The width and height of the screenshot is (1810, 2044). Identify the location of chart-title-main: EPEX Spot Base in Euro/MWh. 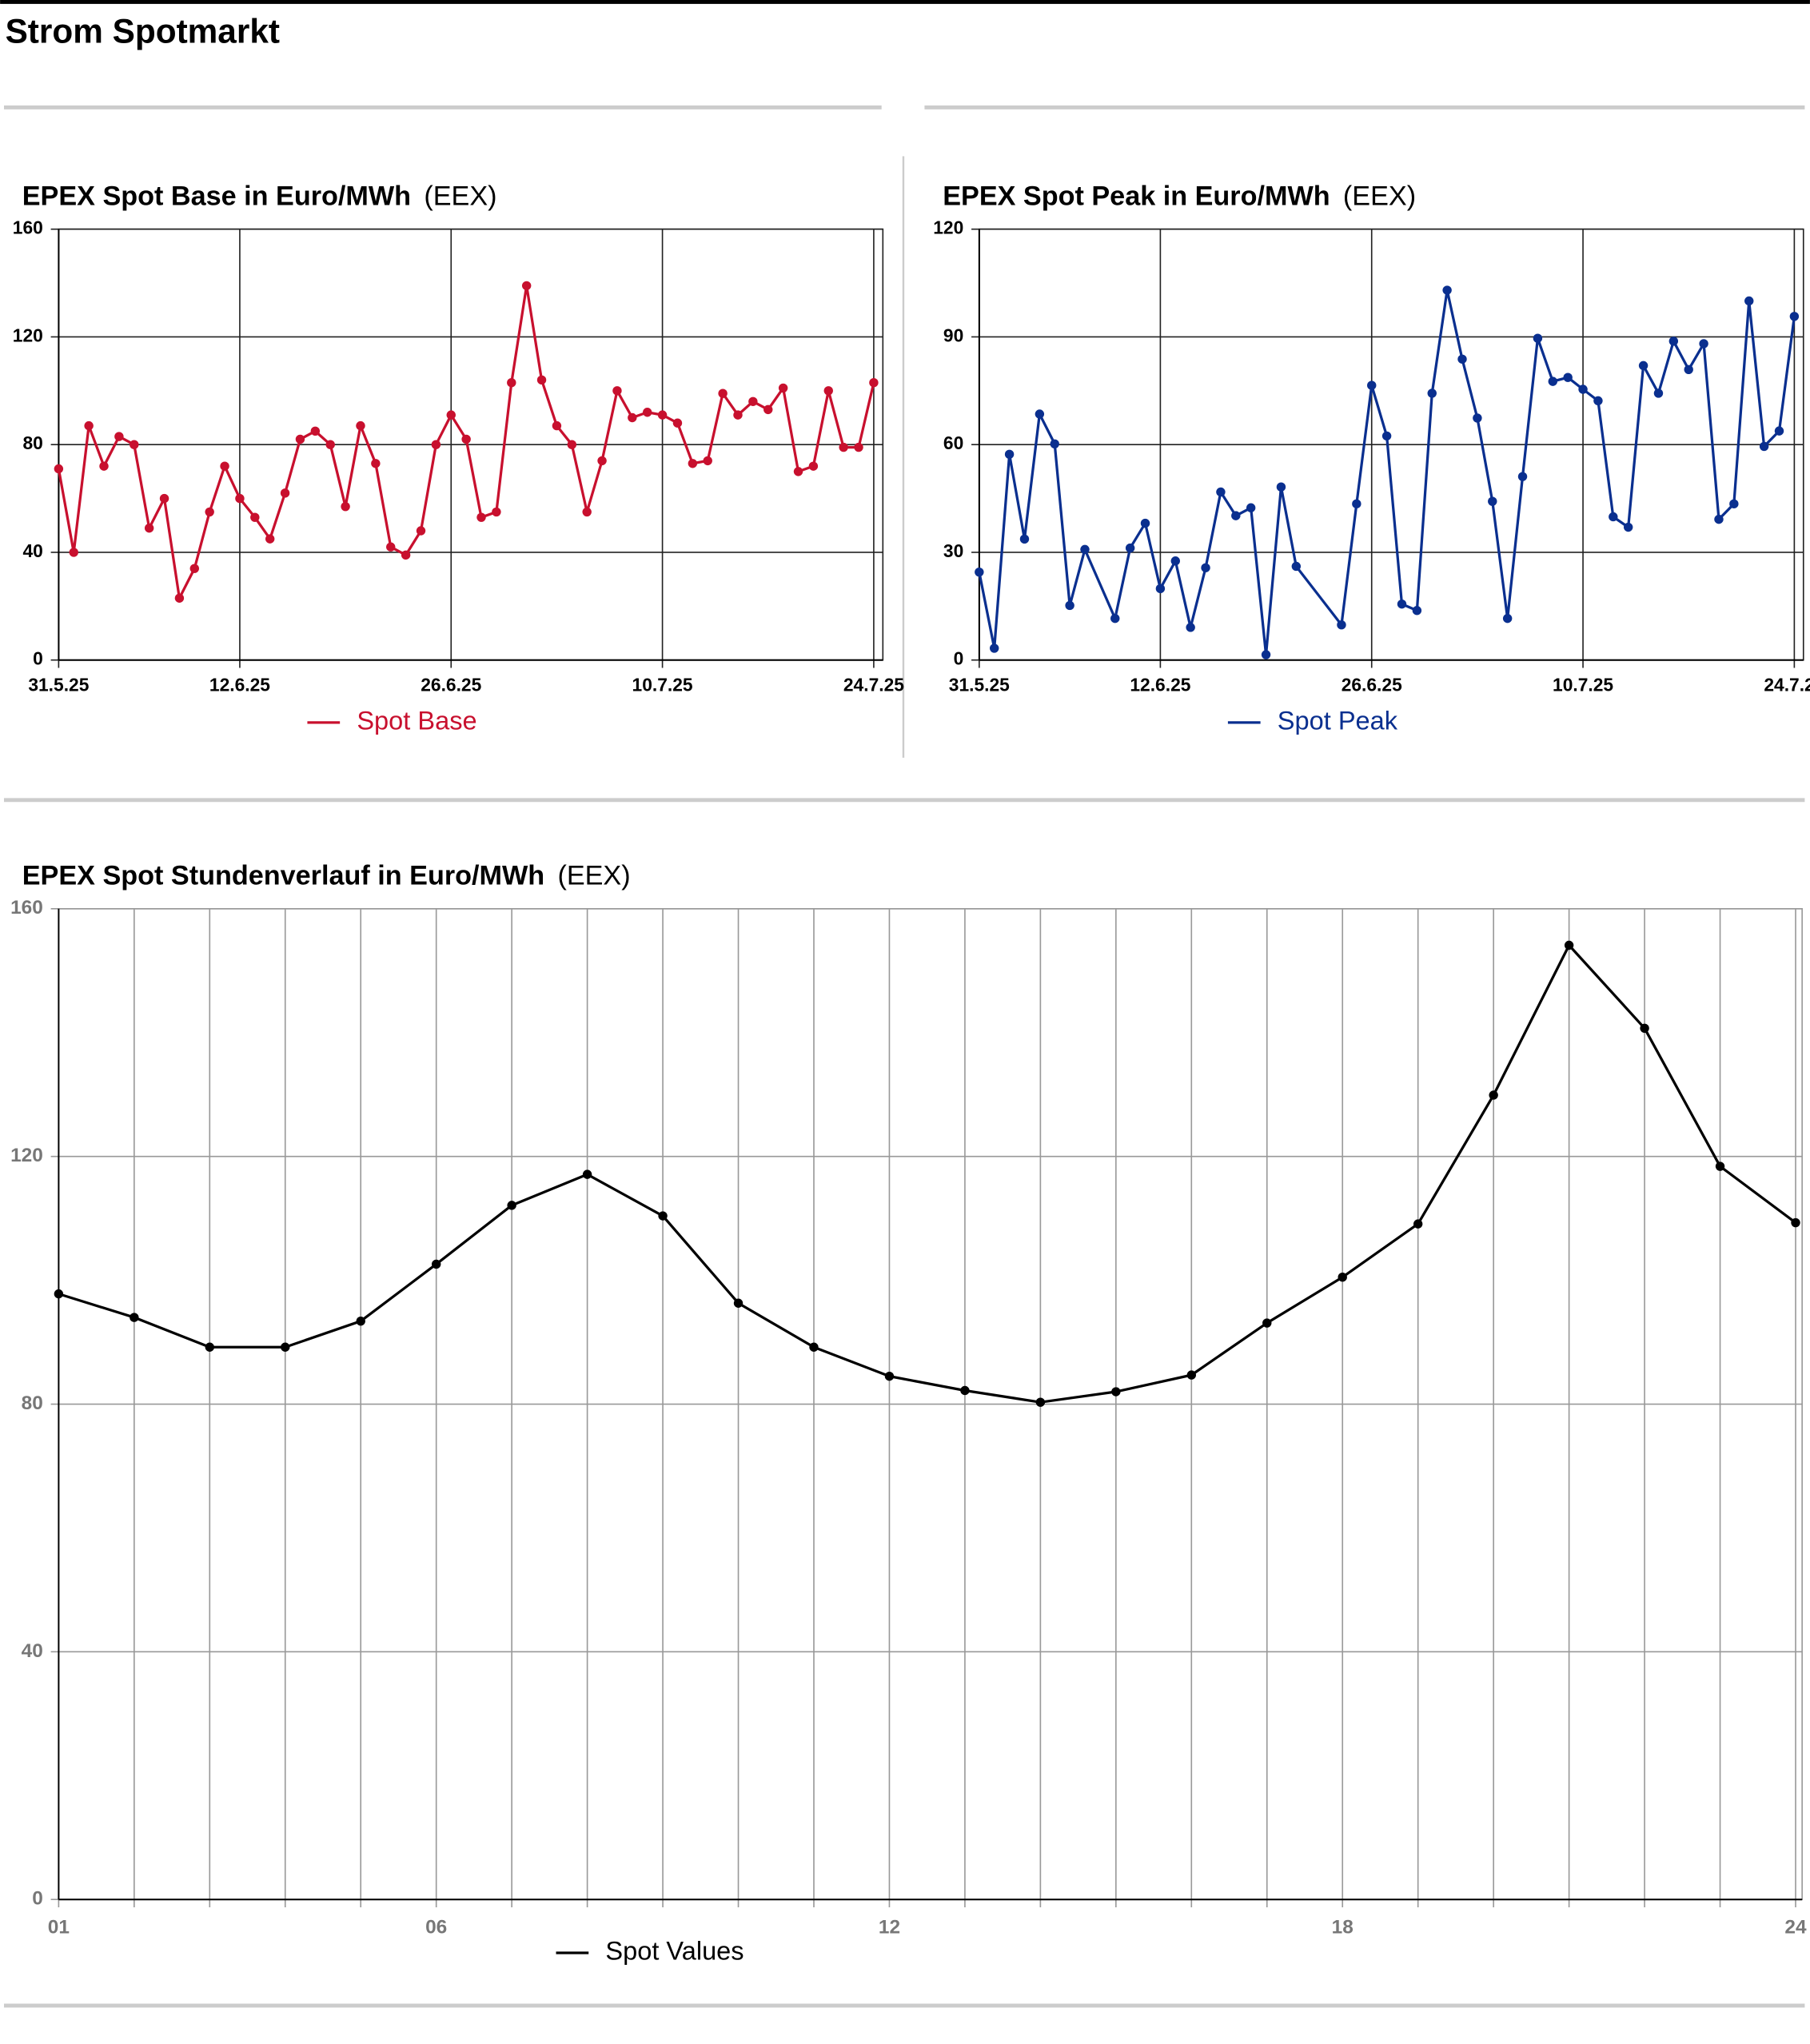
(216, 196).